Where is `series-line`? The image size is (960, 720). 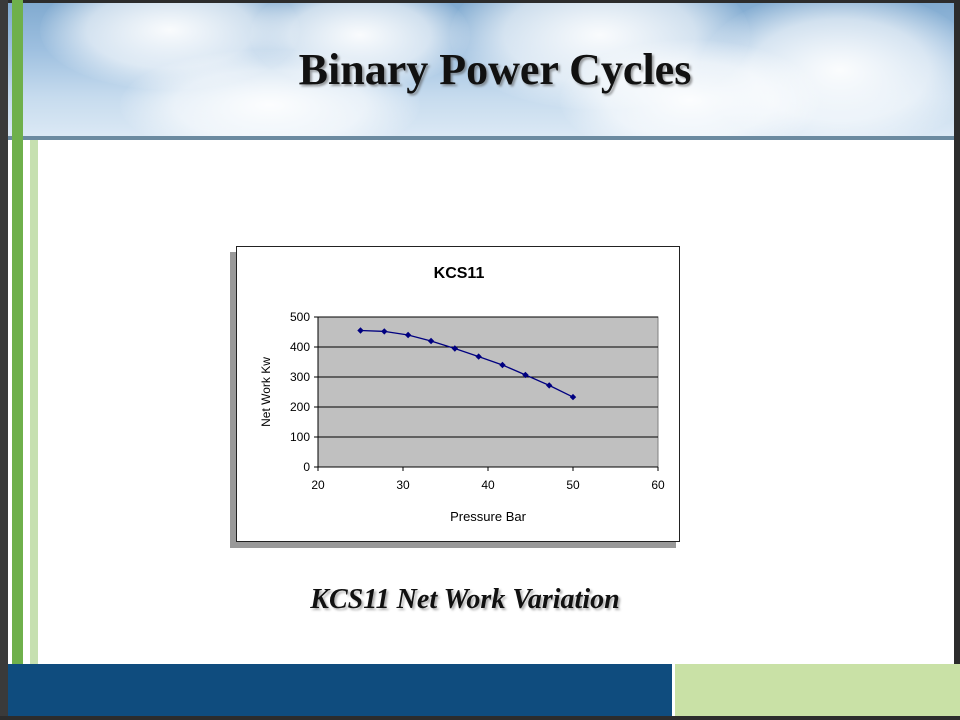 series-line is located at coordinates (467, 363).